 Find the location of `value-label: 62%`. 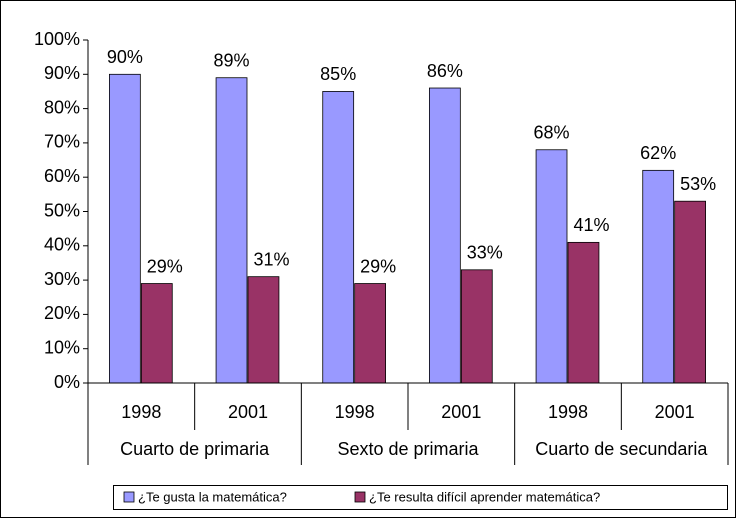

value-label: 62% is located at coordinates (658, 153).